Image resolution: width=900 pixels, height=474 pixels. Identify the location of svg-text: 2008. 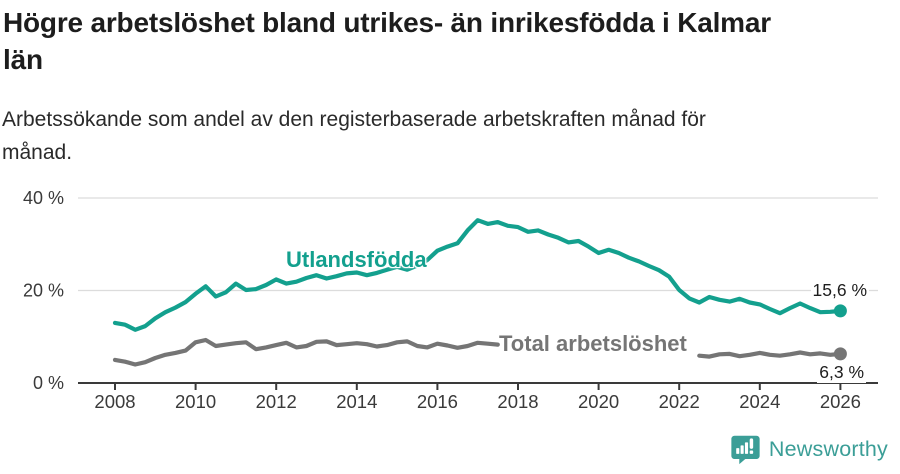
(114, 401).